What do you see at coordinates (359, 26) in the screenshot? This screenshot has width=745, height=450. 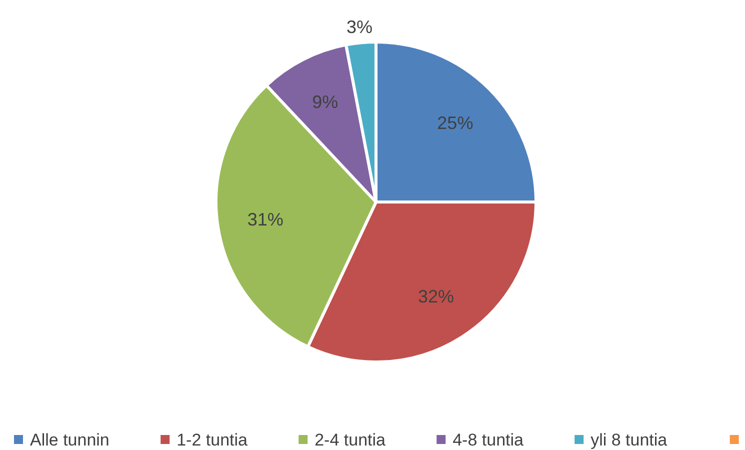 I see `data-label: 3%` at bounding box center [359, 26].